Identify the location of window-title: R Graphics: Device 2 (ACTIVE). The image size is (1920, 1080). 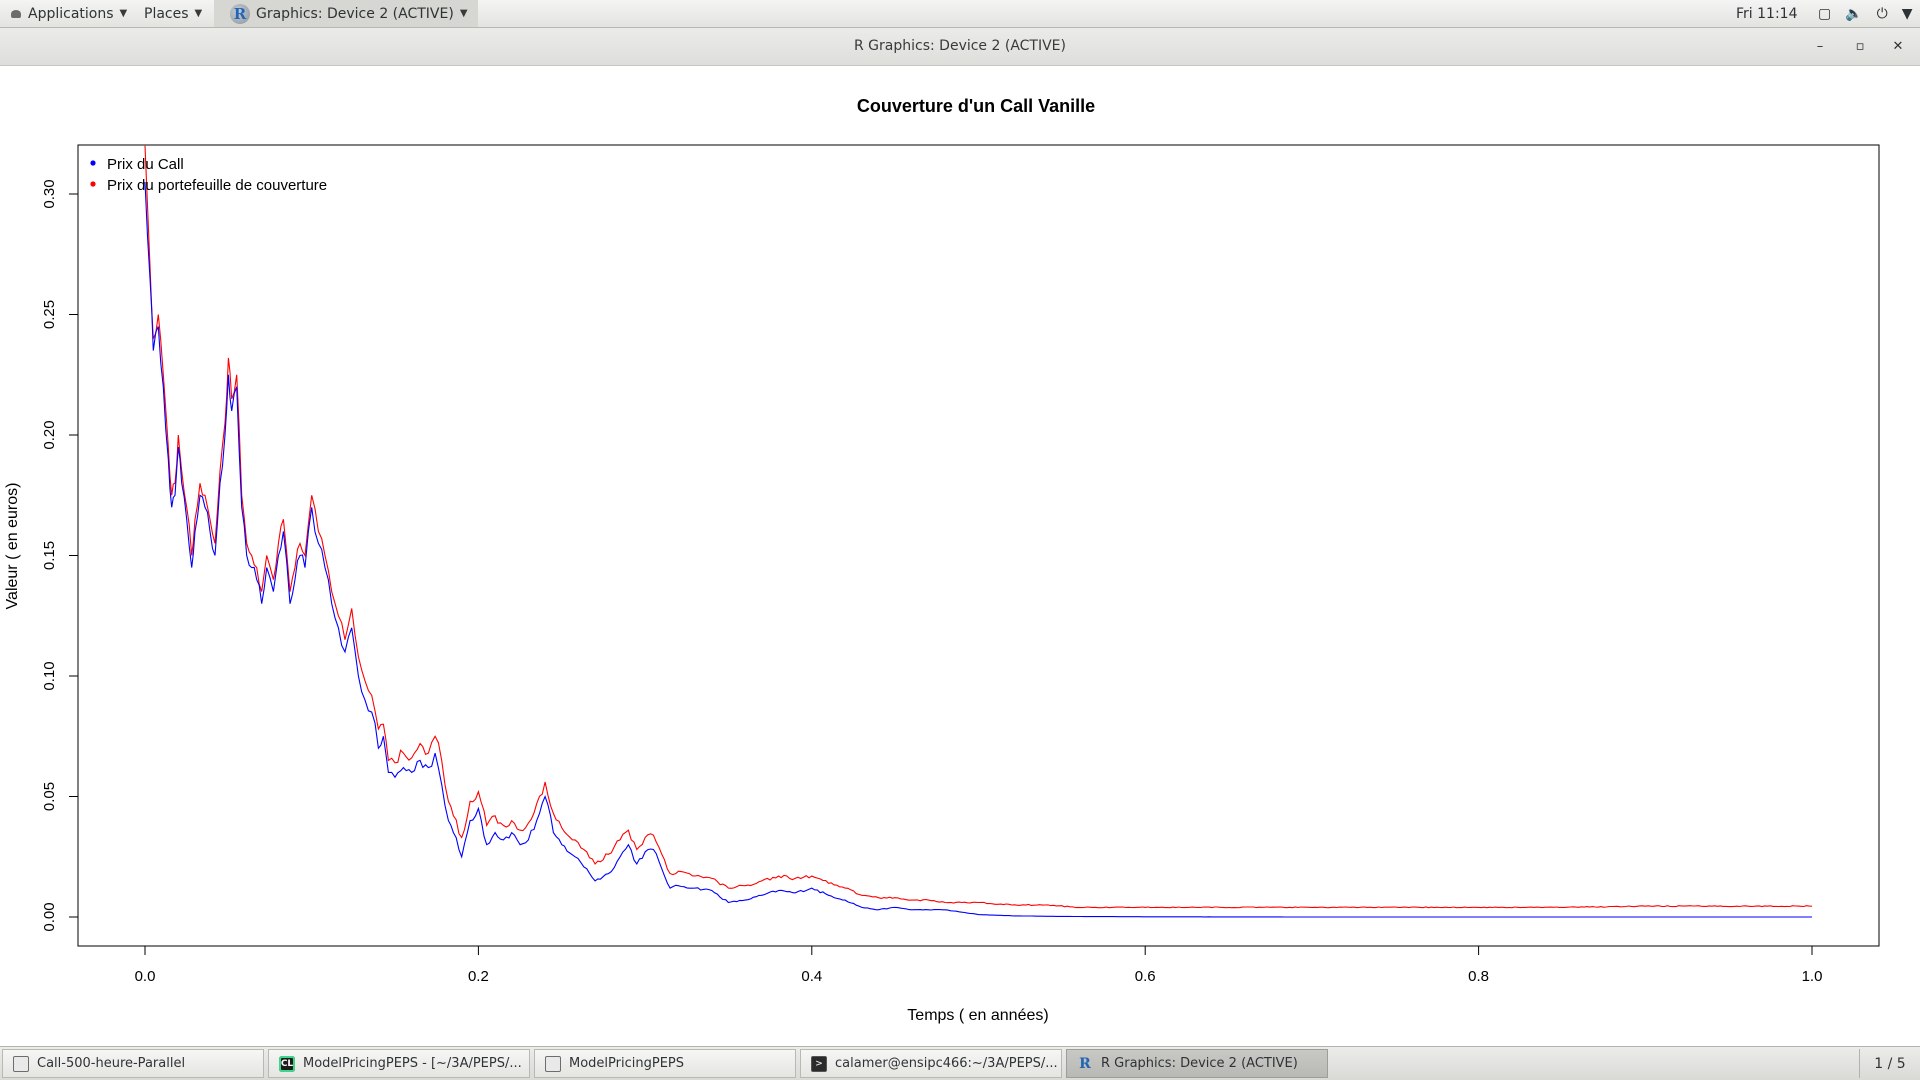
(960, 46).